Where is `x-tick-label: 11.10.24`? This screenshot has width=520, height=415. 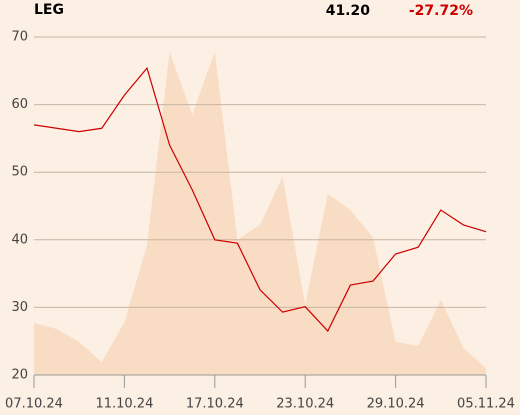 x-tick-label: 11.10.24 is located at coordinates (124, 404).